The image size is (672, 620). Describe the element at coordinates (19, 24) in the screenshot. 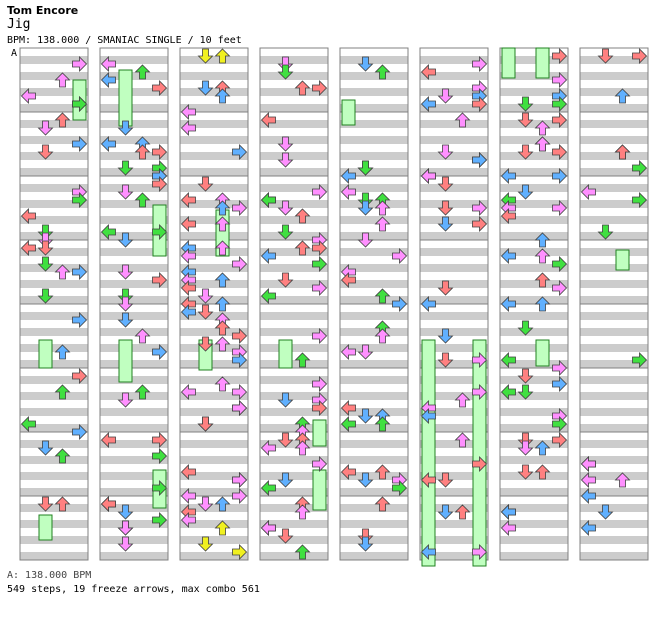

I see `song-title: Jig` at that location.